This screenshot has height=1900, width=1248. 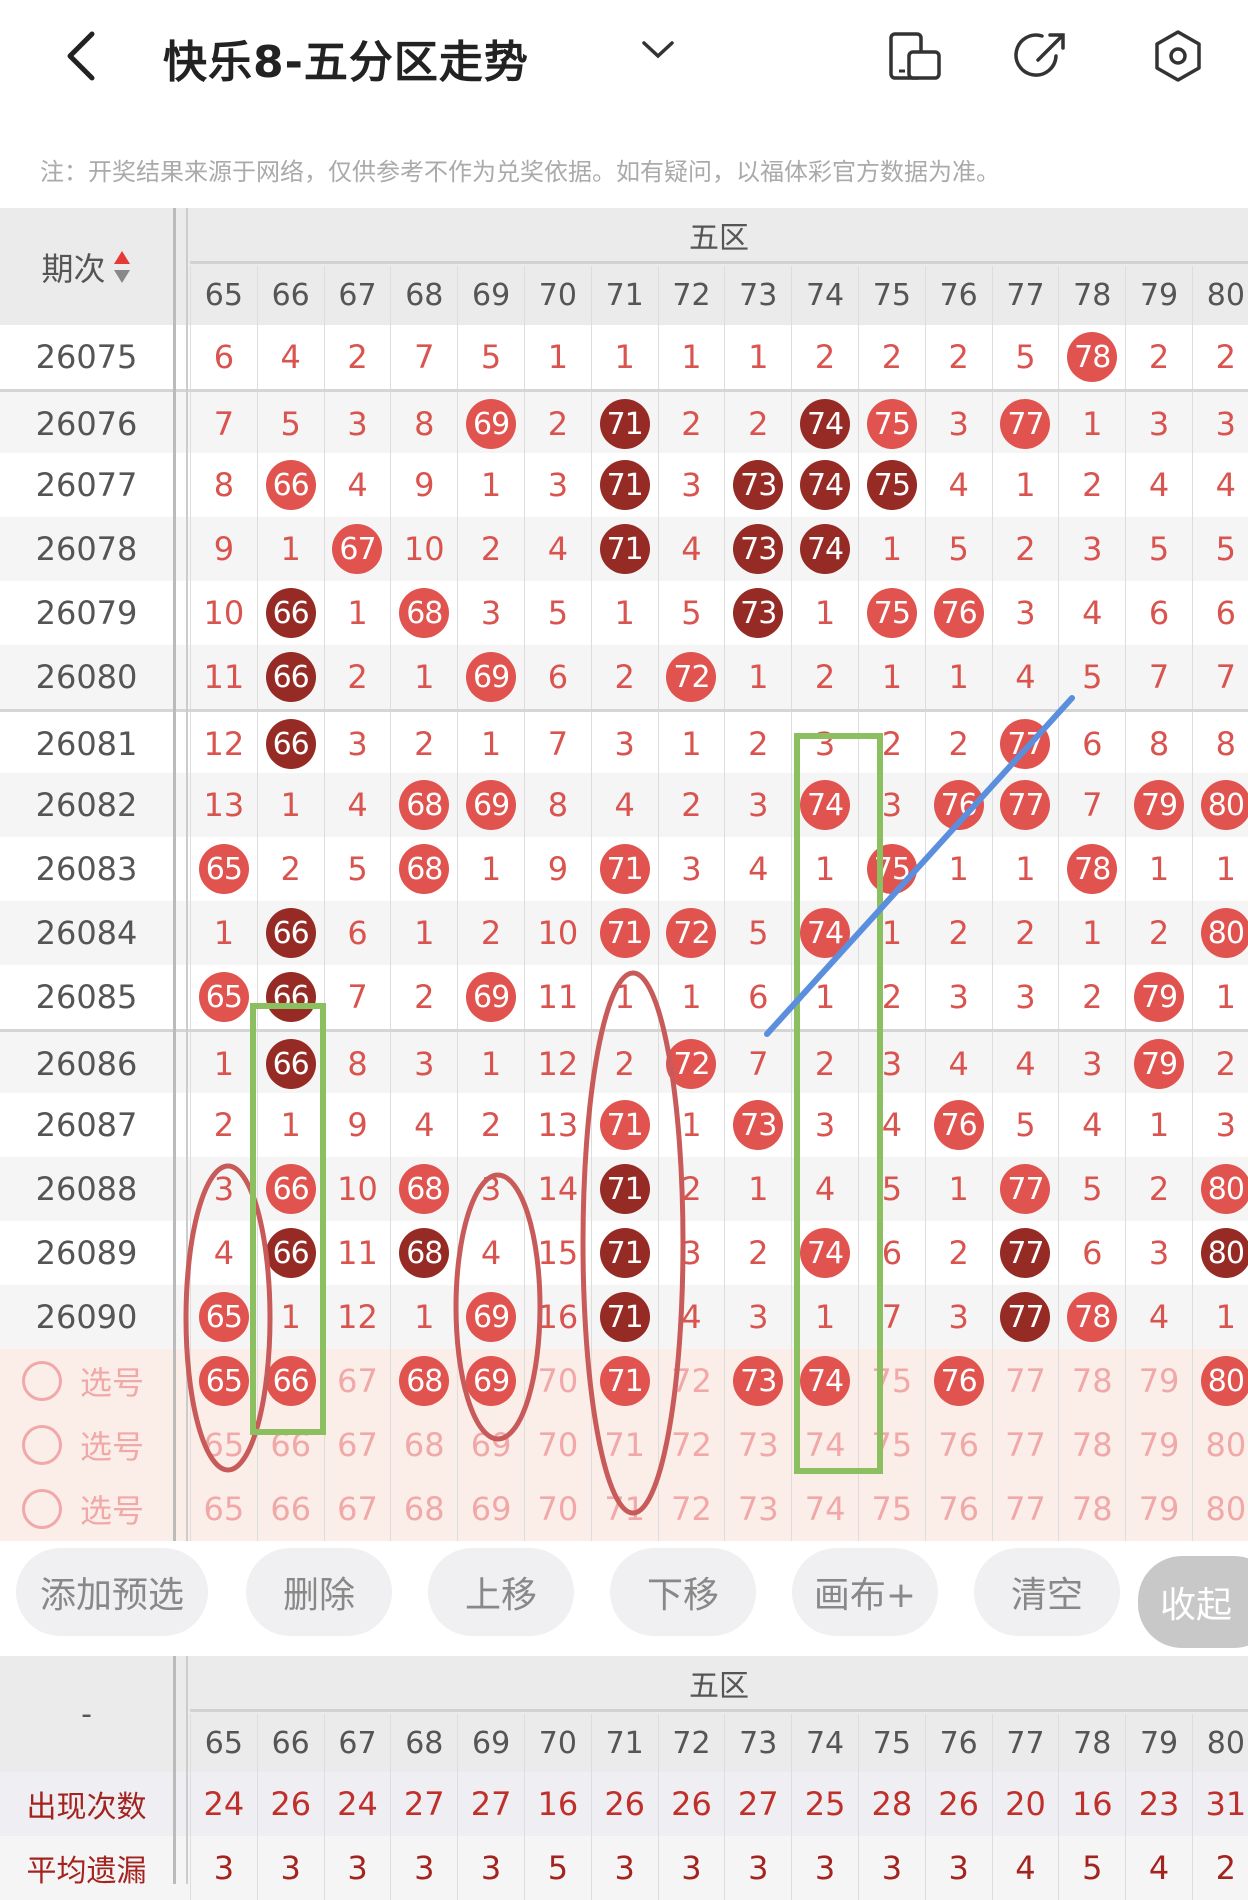 I want to click on trend-cell: 16, so click(x=557, y=1317).